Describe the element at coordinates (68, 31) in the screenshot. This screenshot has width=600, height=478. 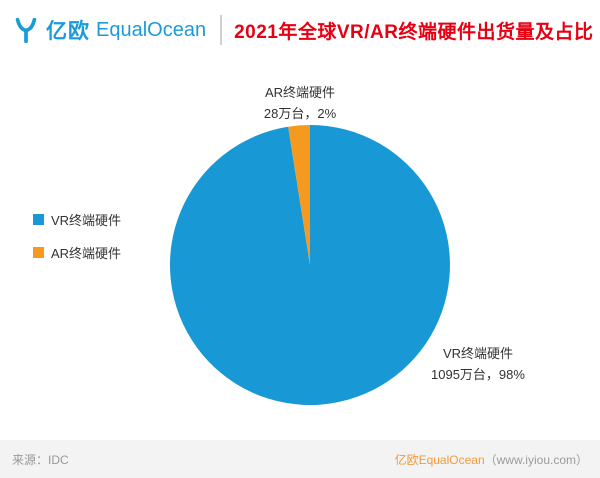
I see `logo-text-cn: 亿欧` at that location.